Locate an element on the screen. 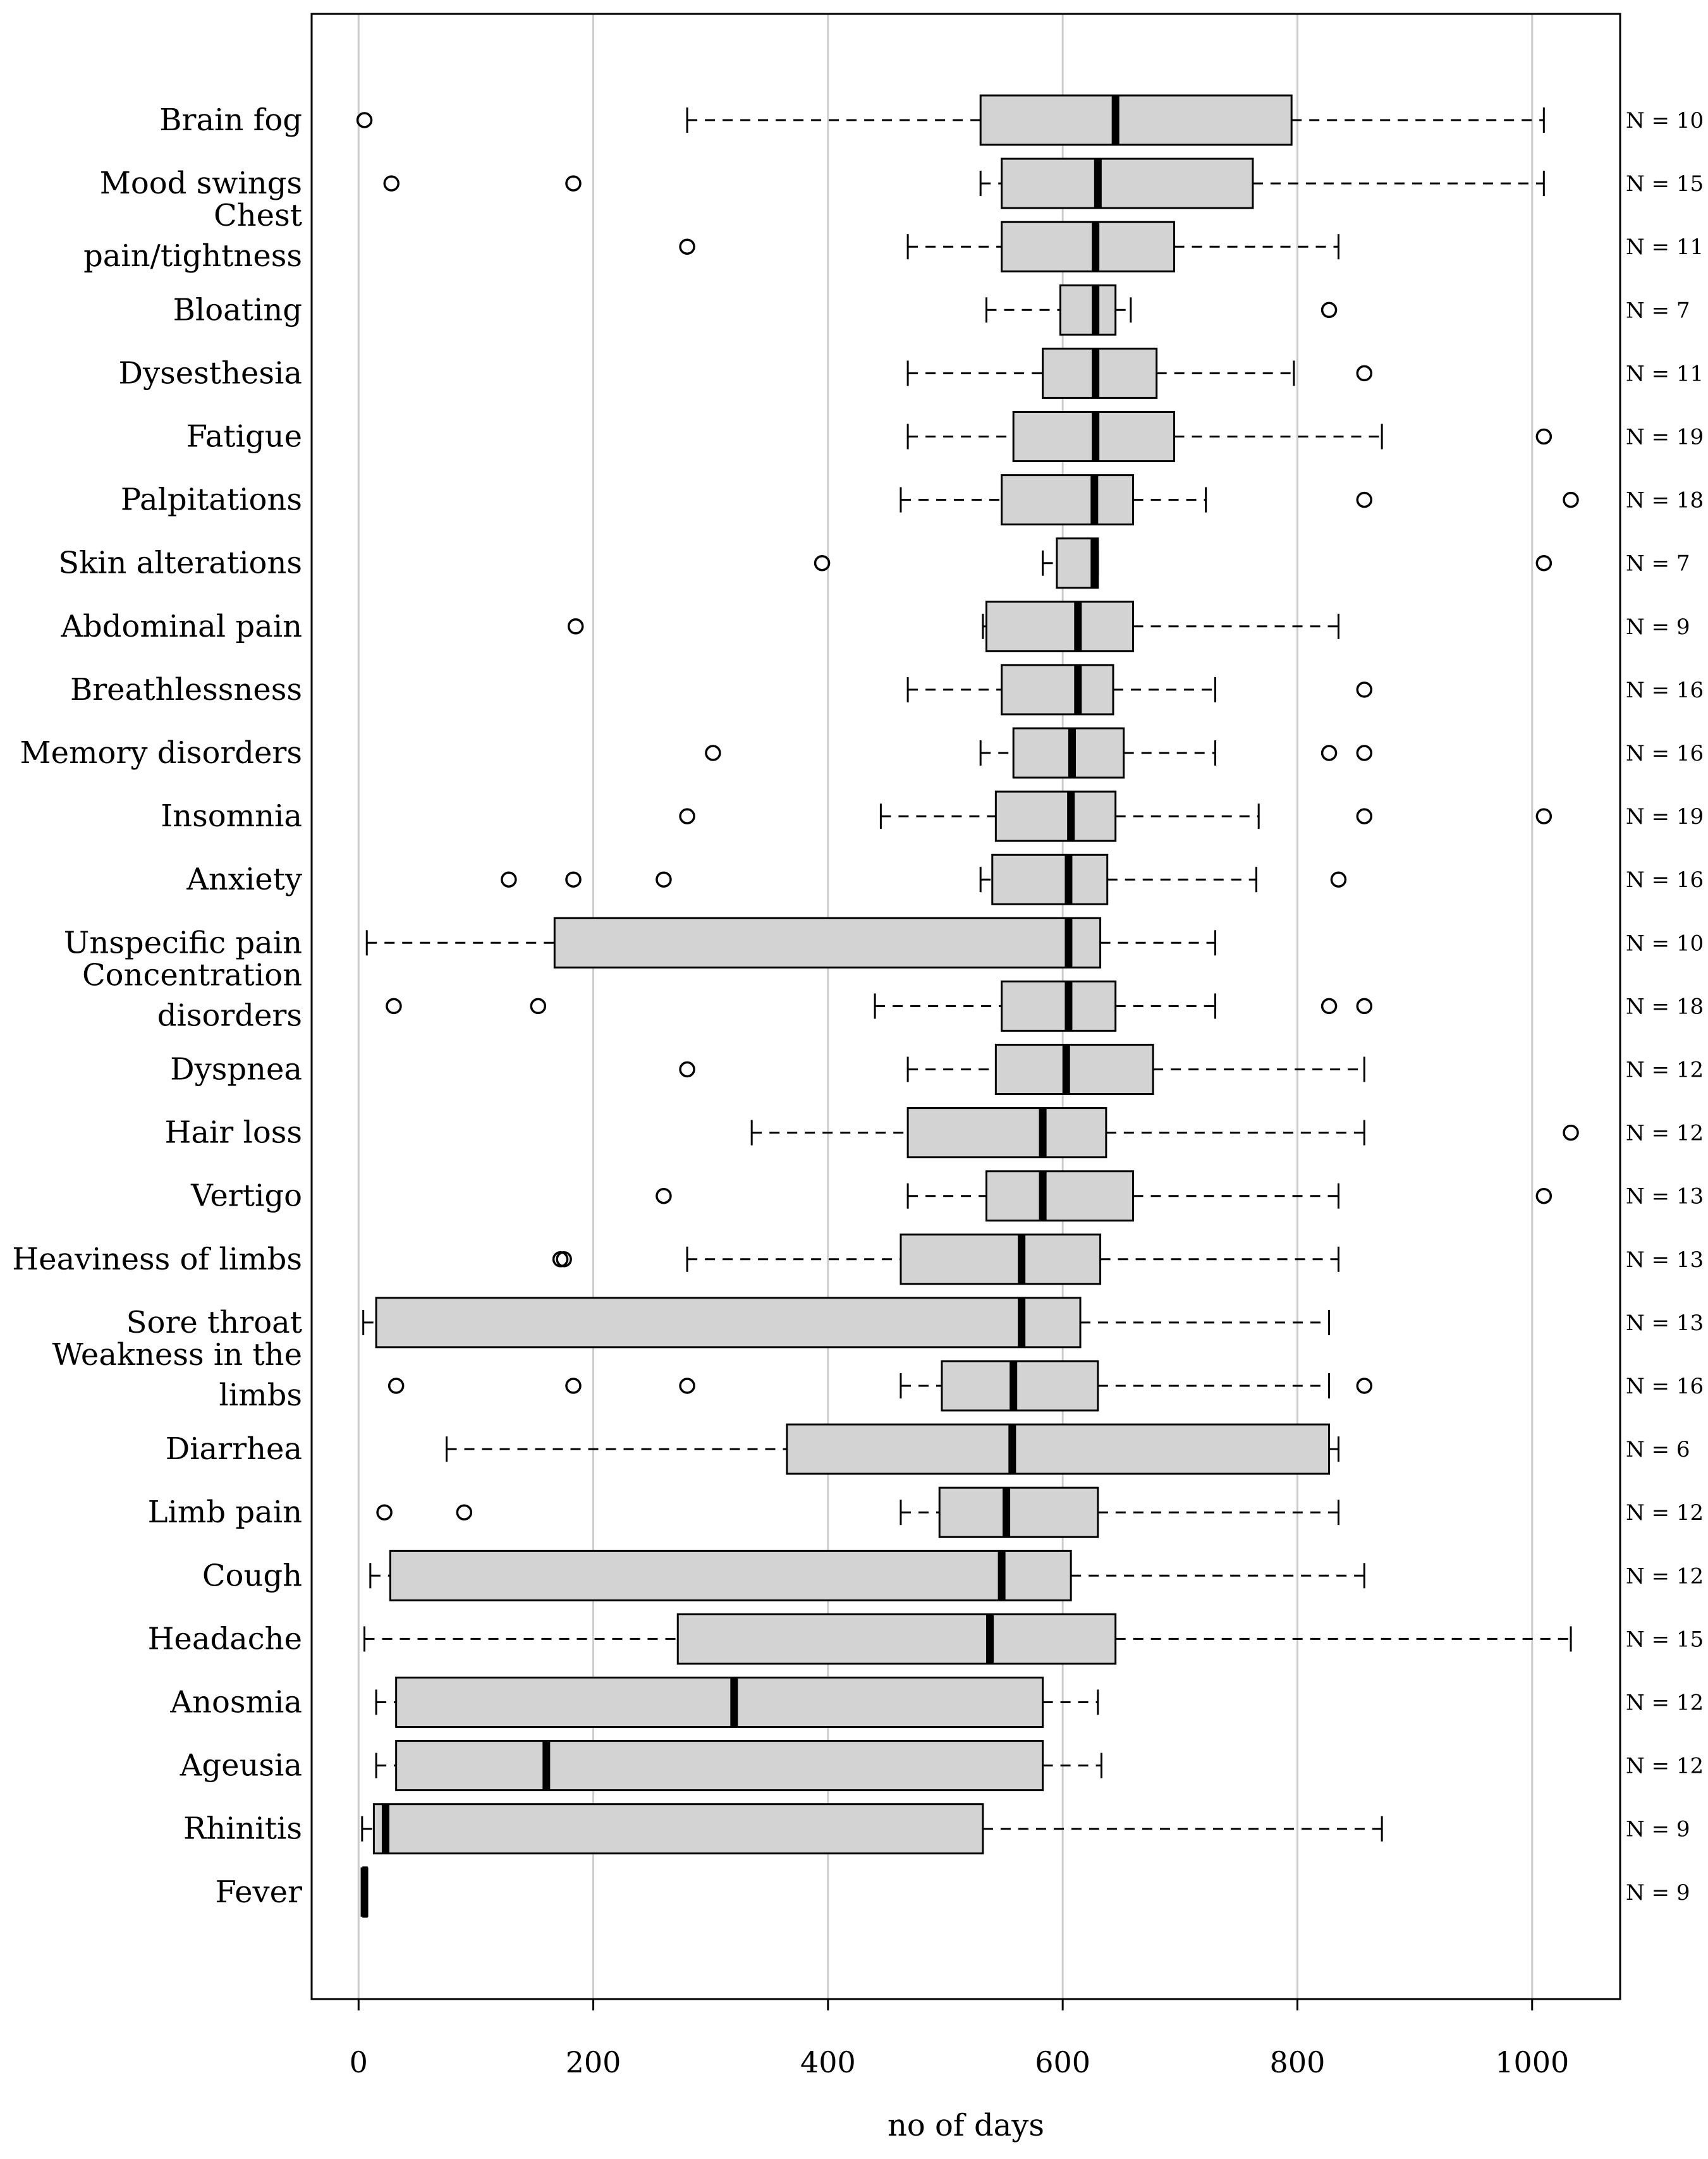 This screenshot has height=2159, width=1708. category-label: Cough is located at coordinates (252, 1576).